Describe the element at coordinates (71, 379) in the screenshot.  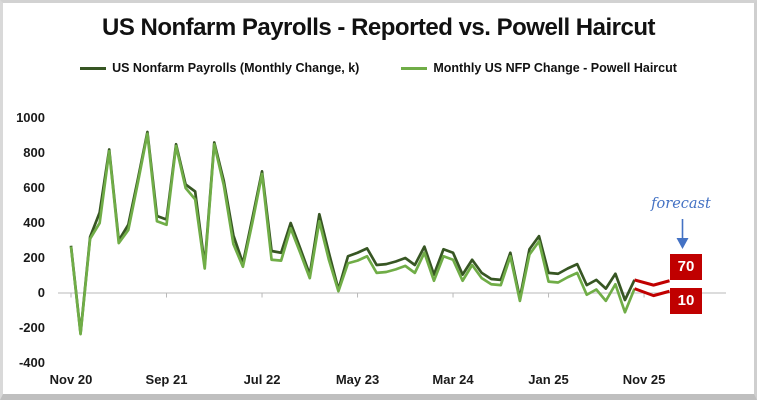
I see `x-tick-label: Nov 20` at that location.